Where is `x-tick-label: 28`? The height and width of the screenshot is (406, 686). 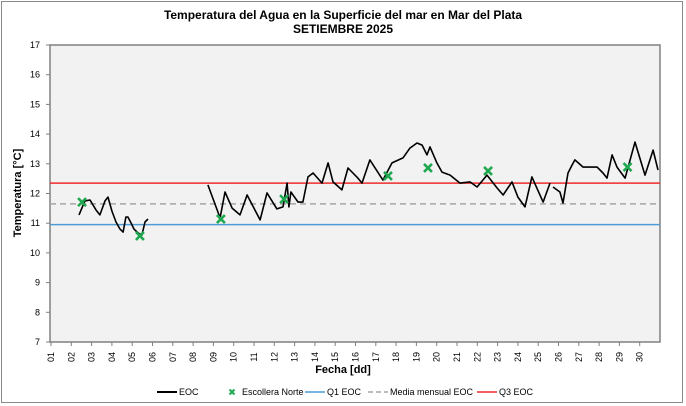
x-tick-label: 28 is located at coordinates (599, 357).